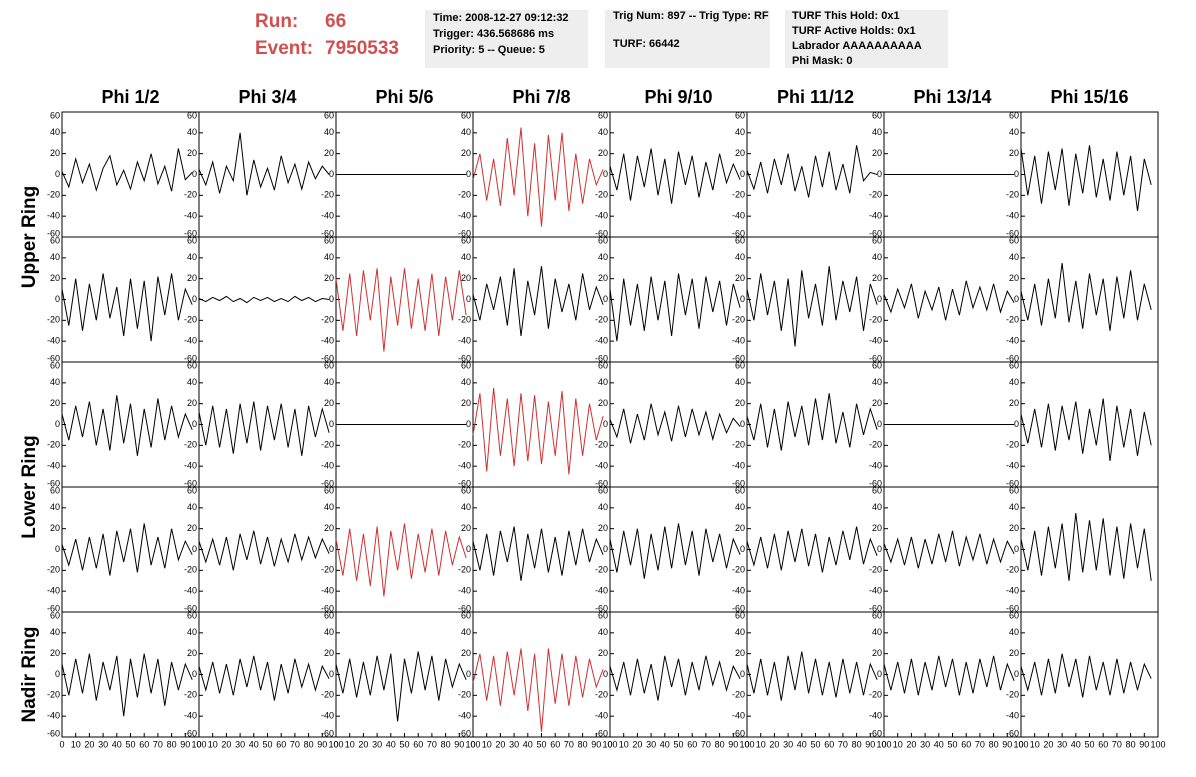 The width and height of the screenshot is (1196, 777). Describe the element at coordinates (29, 674) in the screenshot. I see `ring-label: Nadir Ring` at that location.